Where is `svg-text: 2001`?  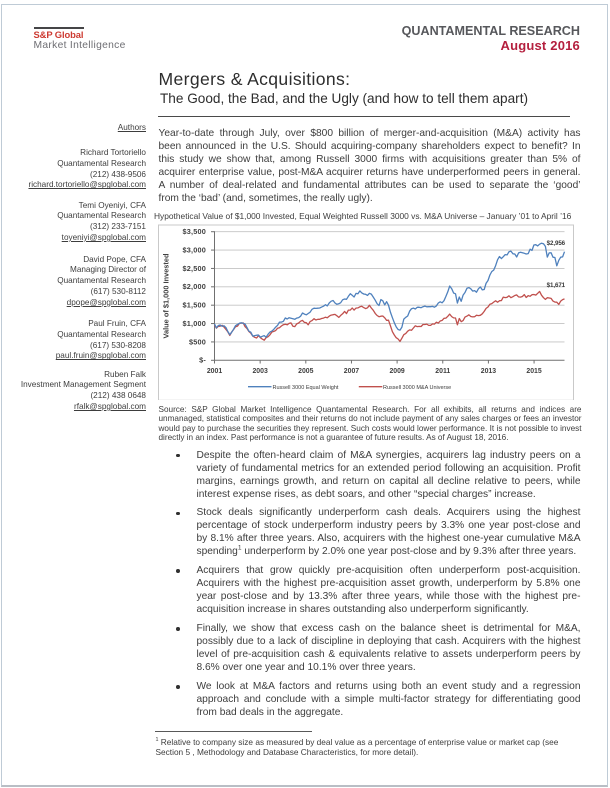
svg-text: 2001 is located at coordinates (214, 371).